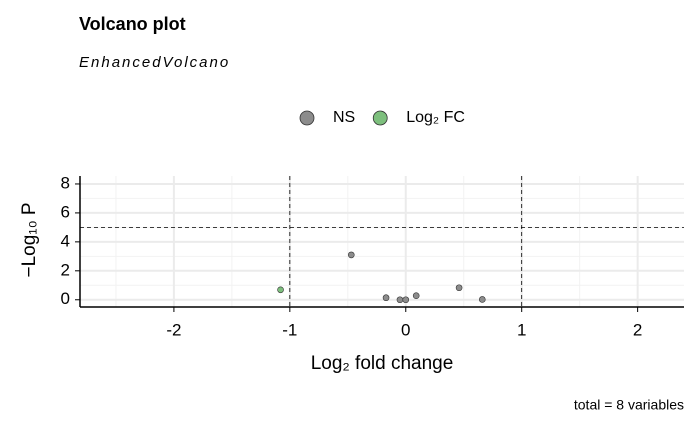  What do you see at coordinates (521, 329) in the screenshot?
I see `x-tick-label: 1` at bounding box center [521, 329].